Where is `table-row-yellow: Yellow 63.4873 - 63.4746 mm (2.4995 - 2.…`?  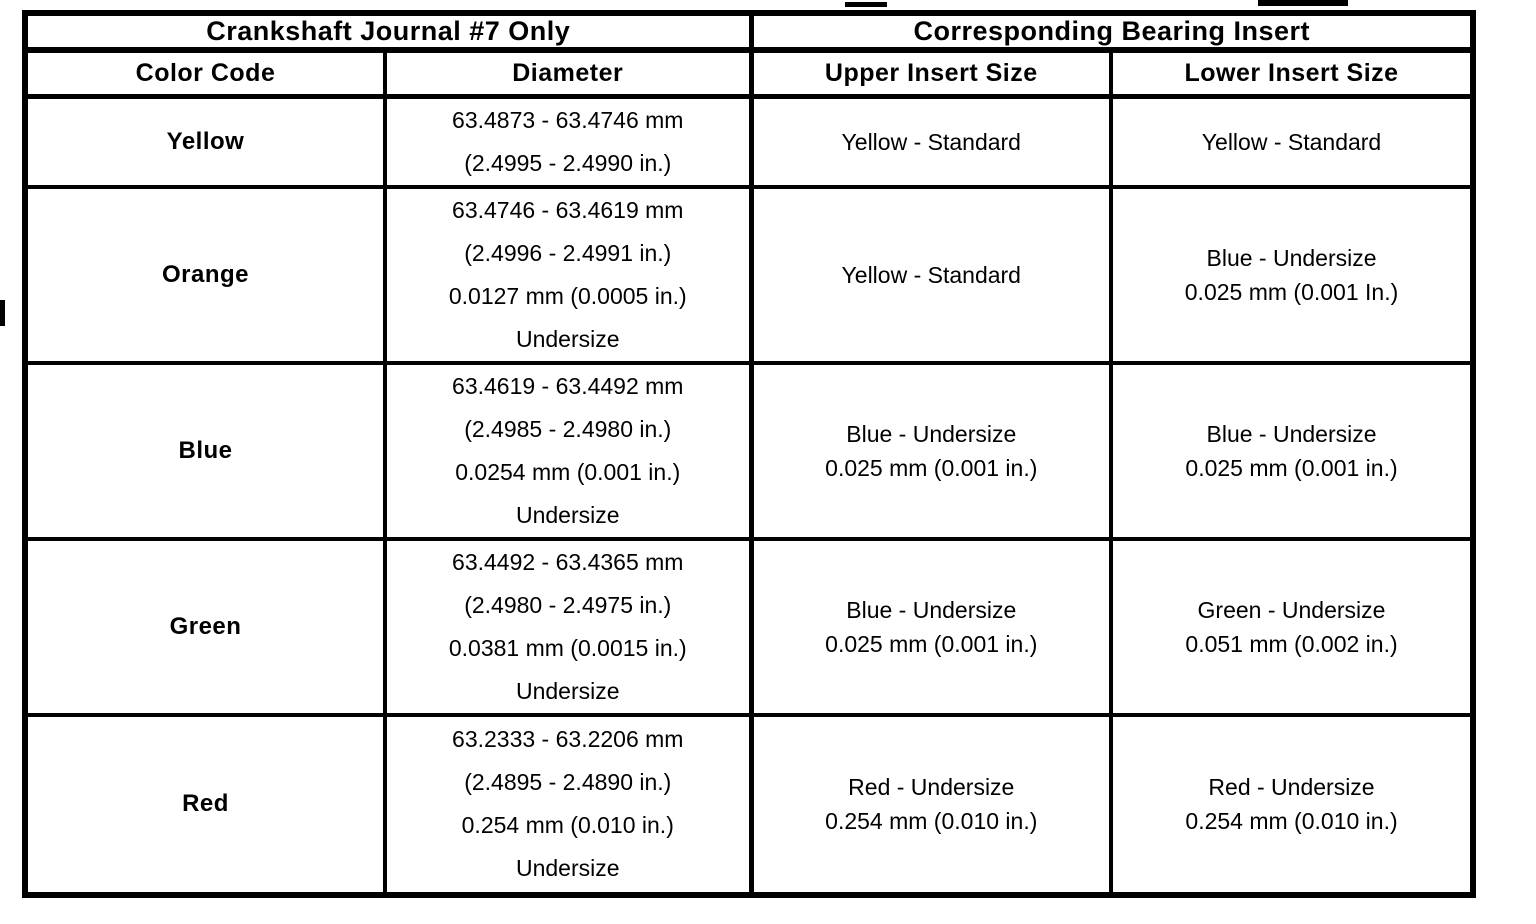 table-row-yellow: Yellow 63.4873 - 63.4746 mm (2.4995 - 2.… is located at coordinates (749, 141).